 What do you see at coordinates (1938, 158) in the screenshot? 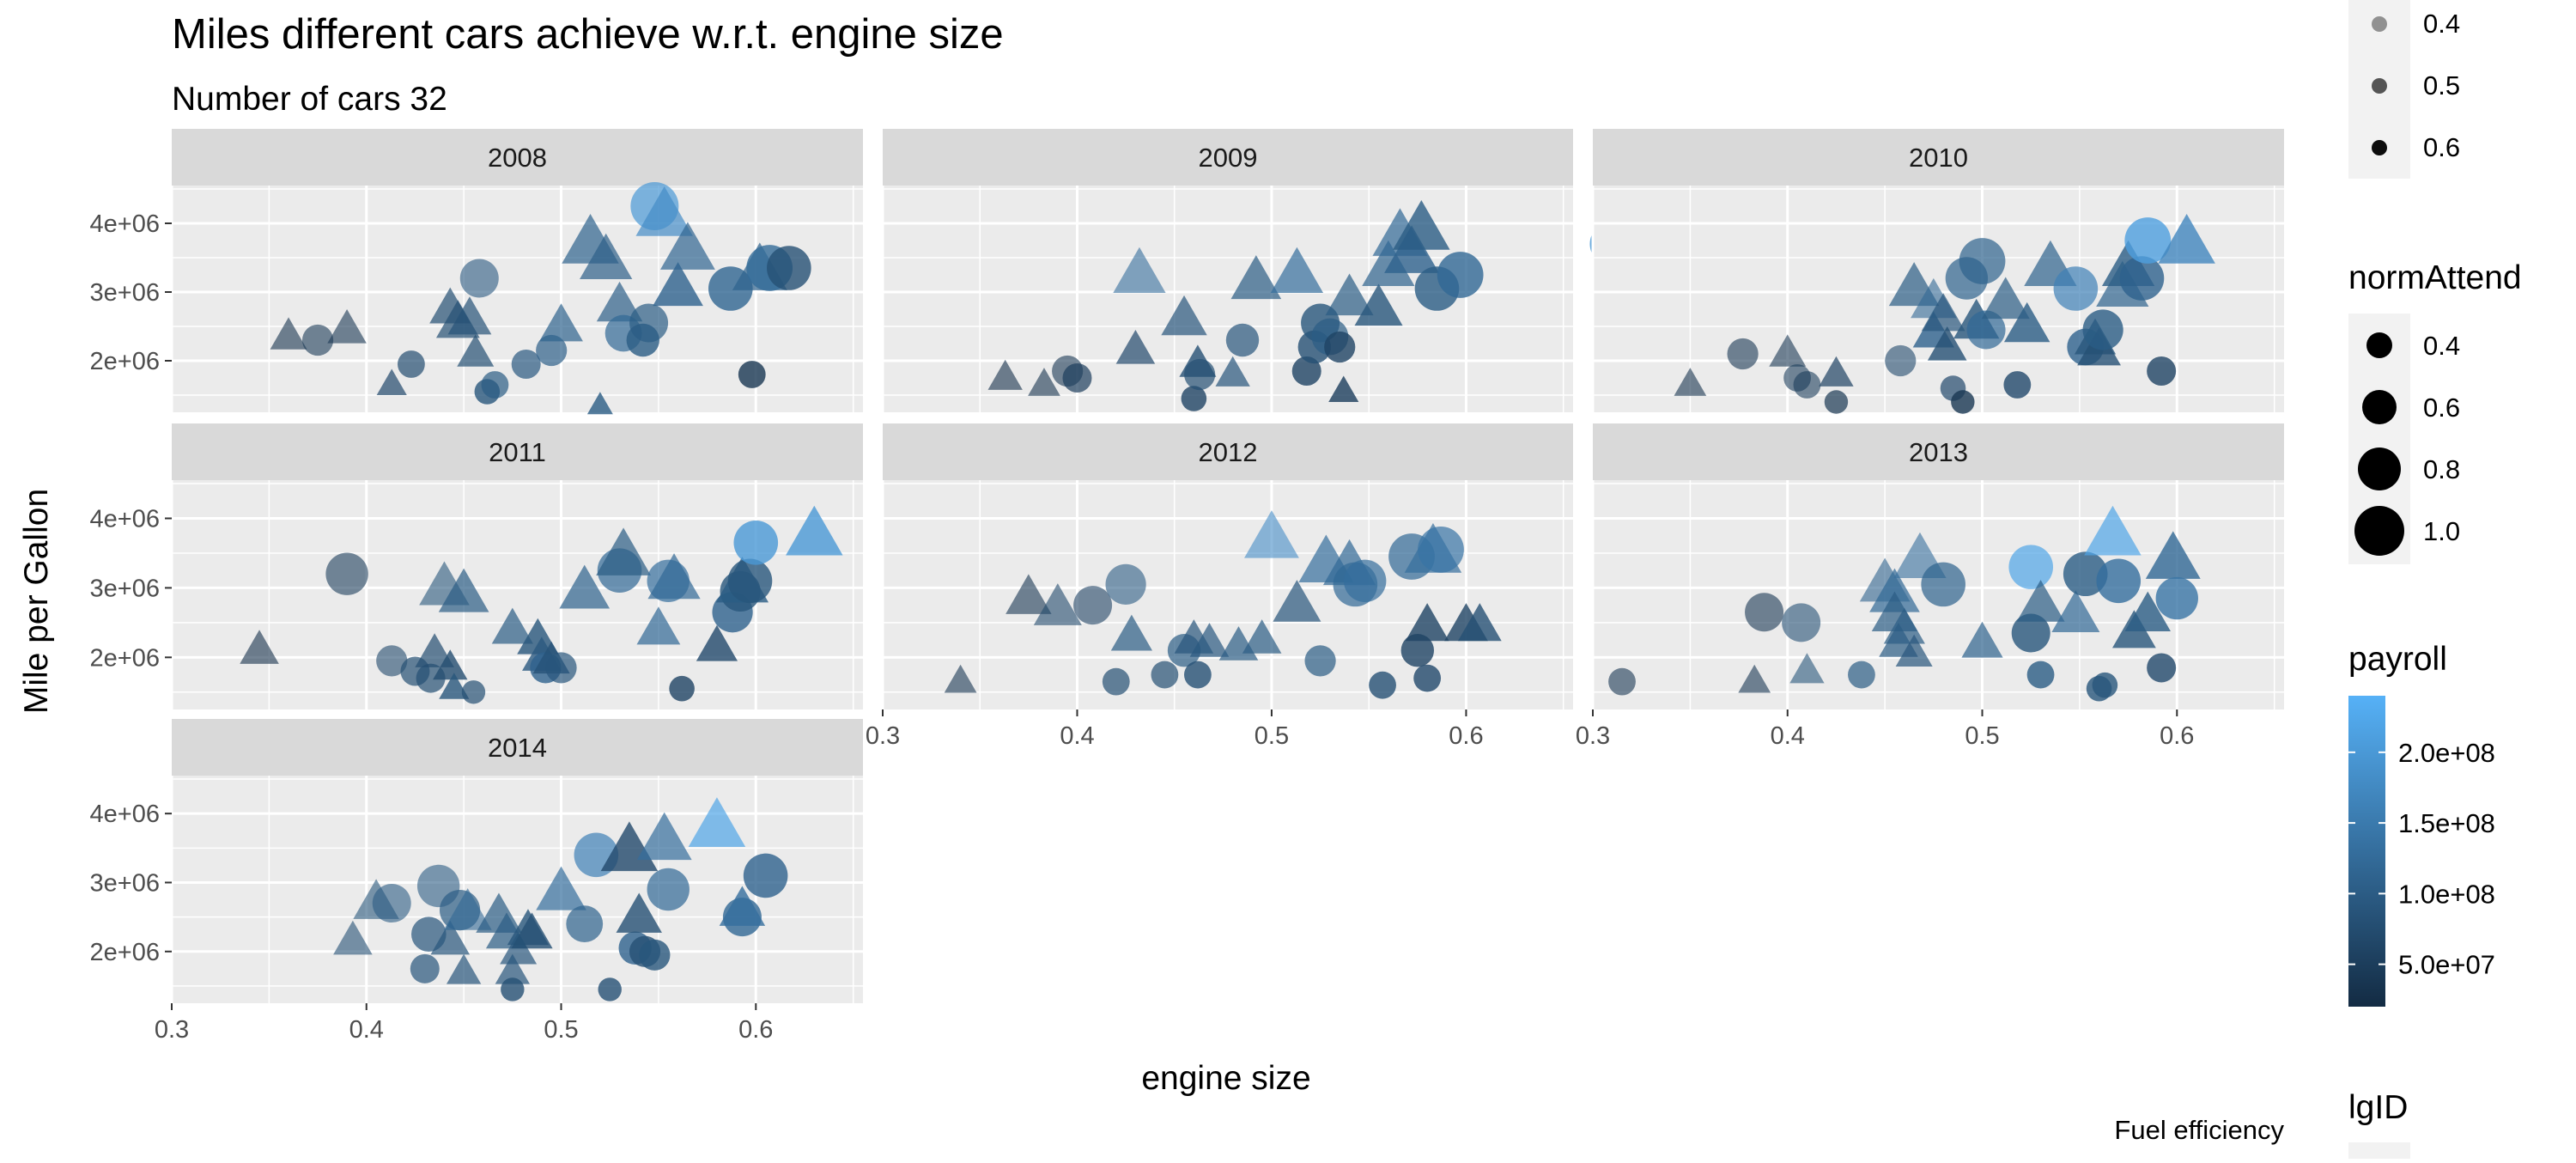
I see `panel-strip-label: 2010` at bounding box center [1938, 158].